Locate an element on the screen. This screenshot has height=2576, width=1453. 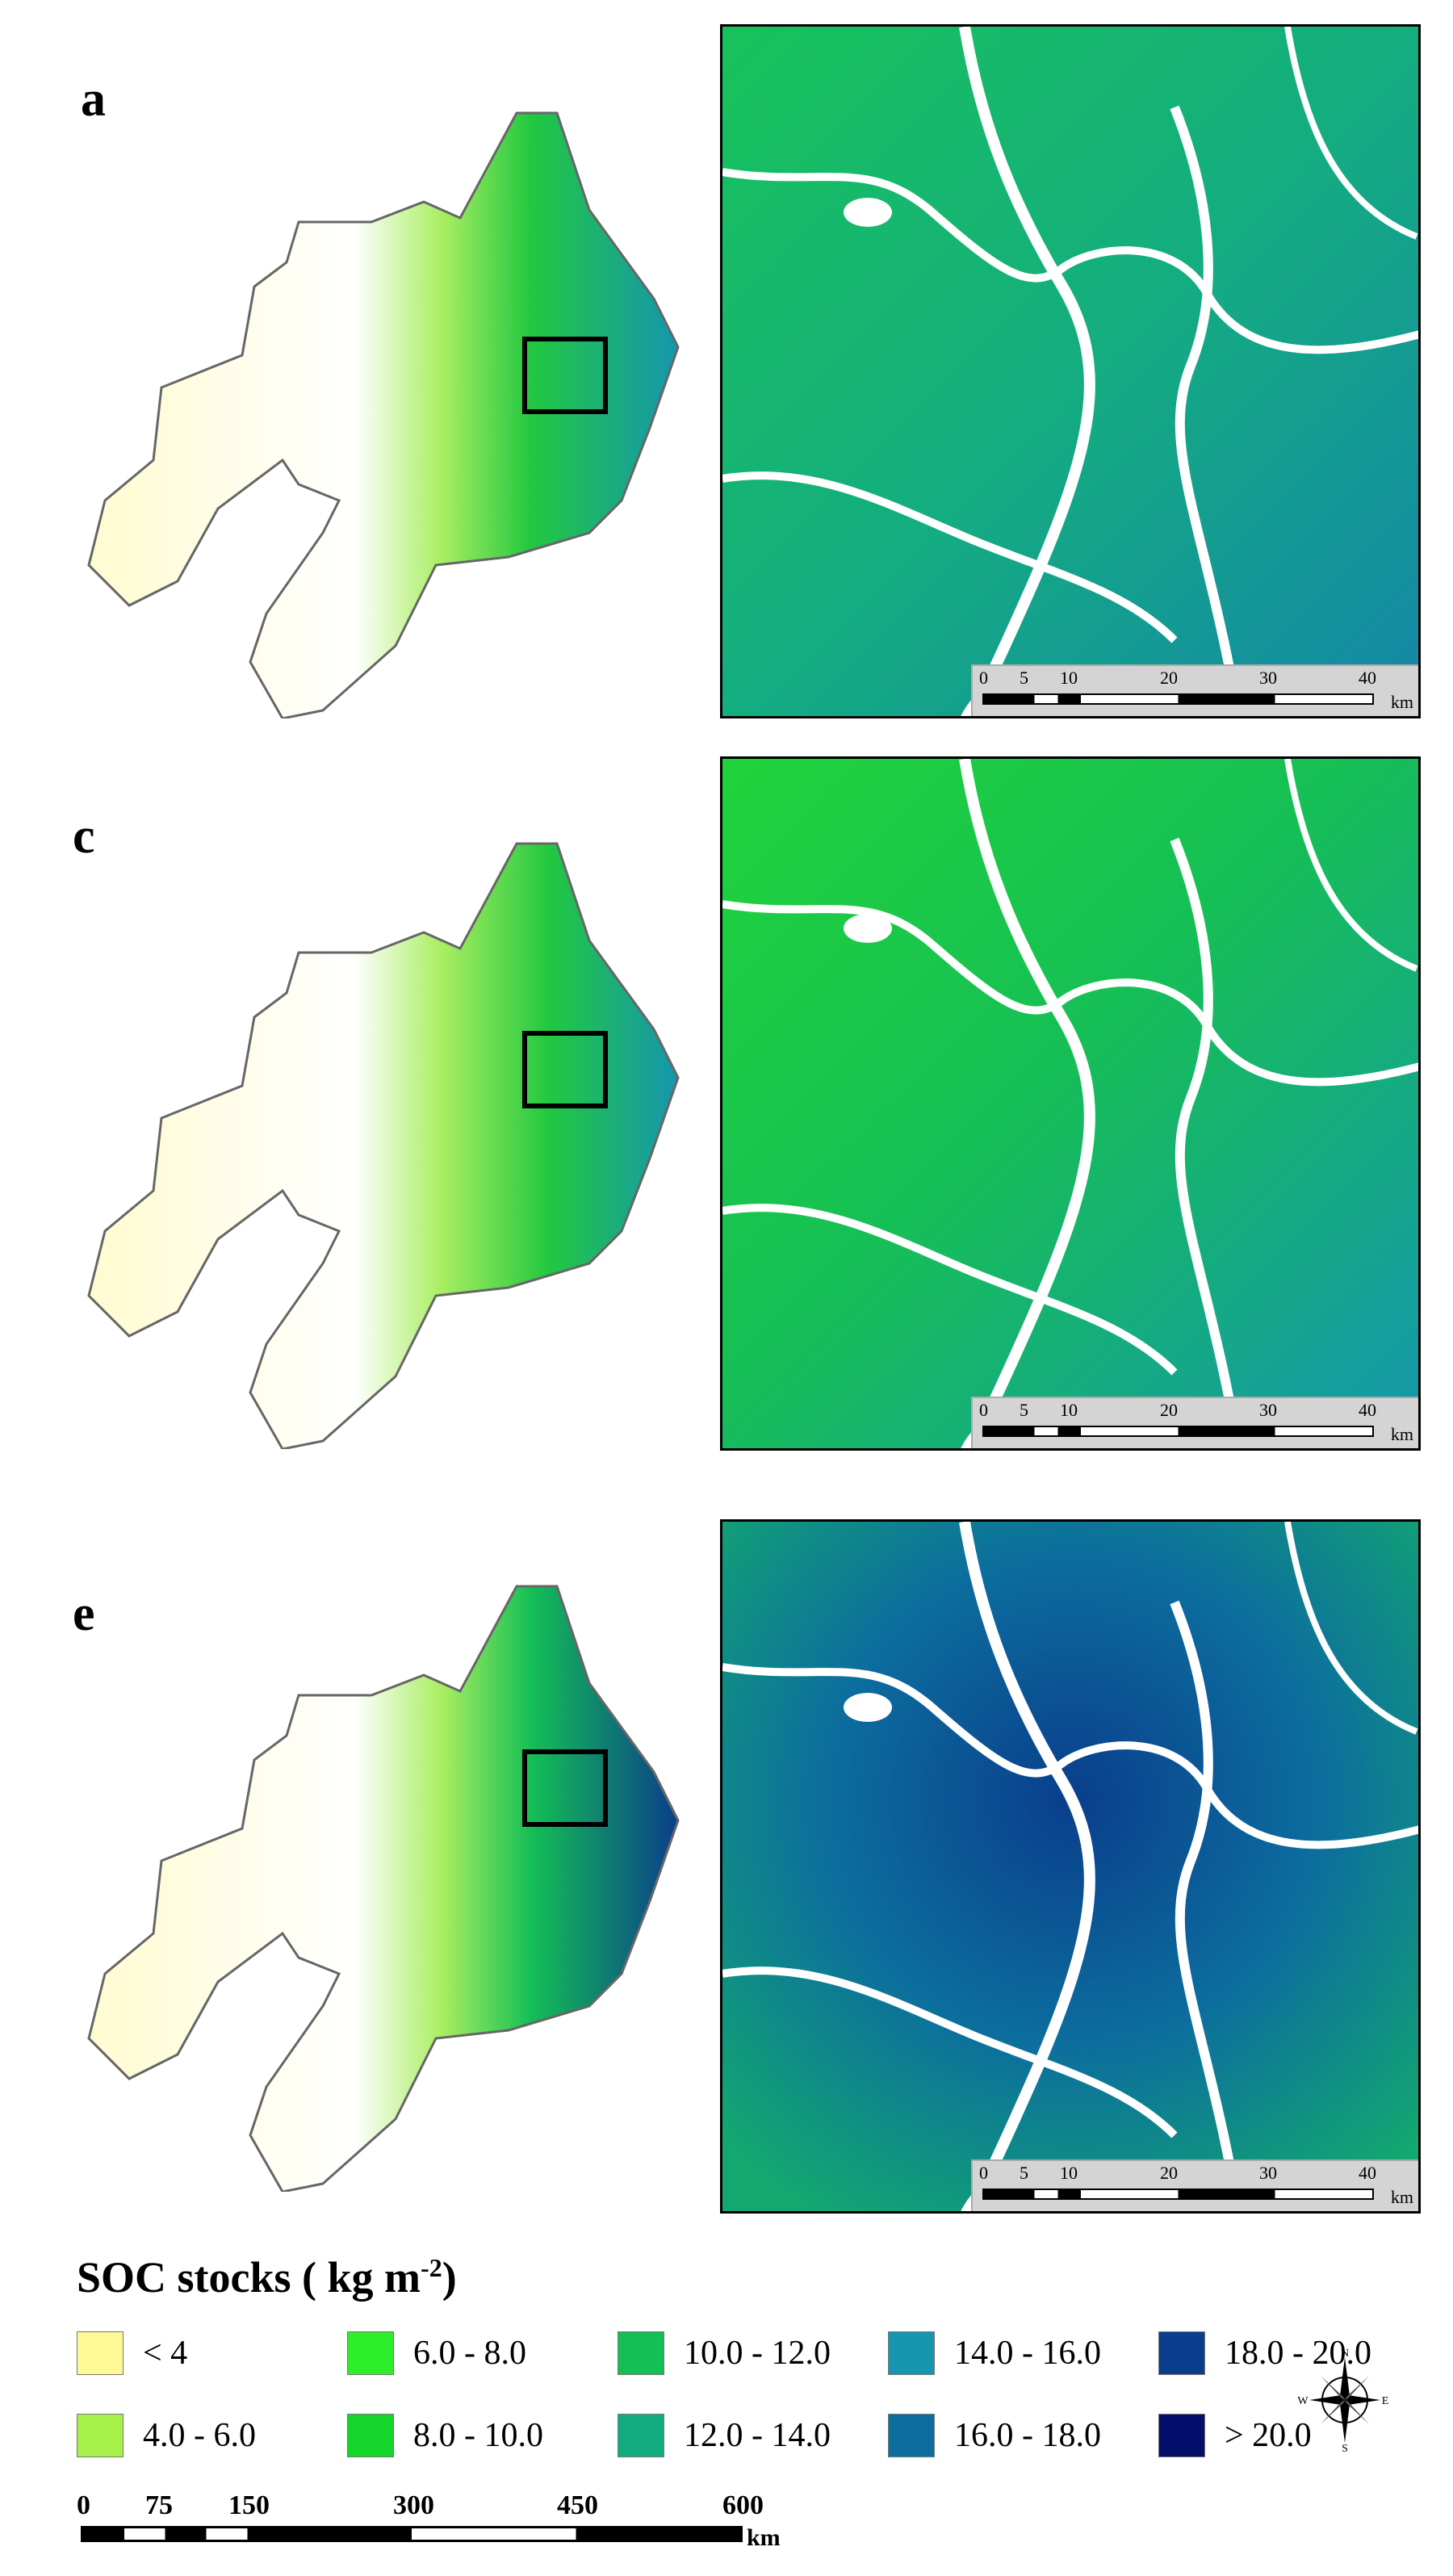
main-scalebar: 0 75 150 300 450 600 km is located at coordinates (429, 2520).